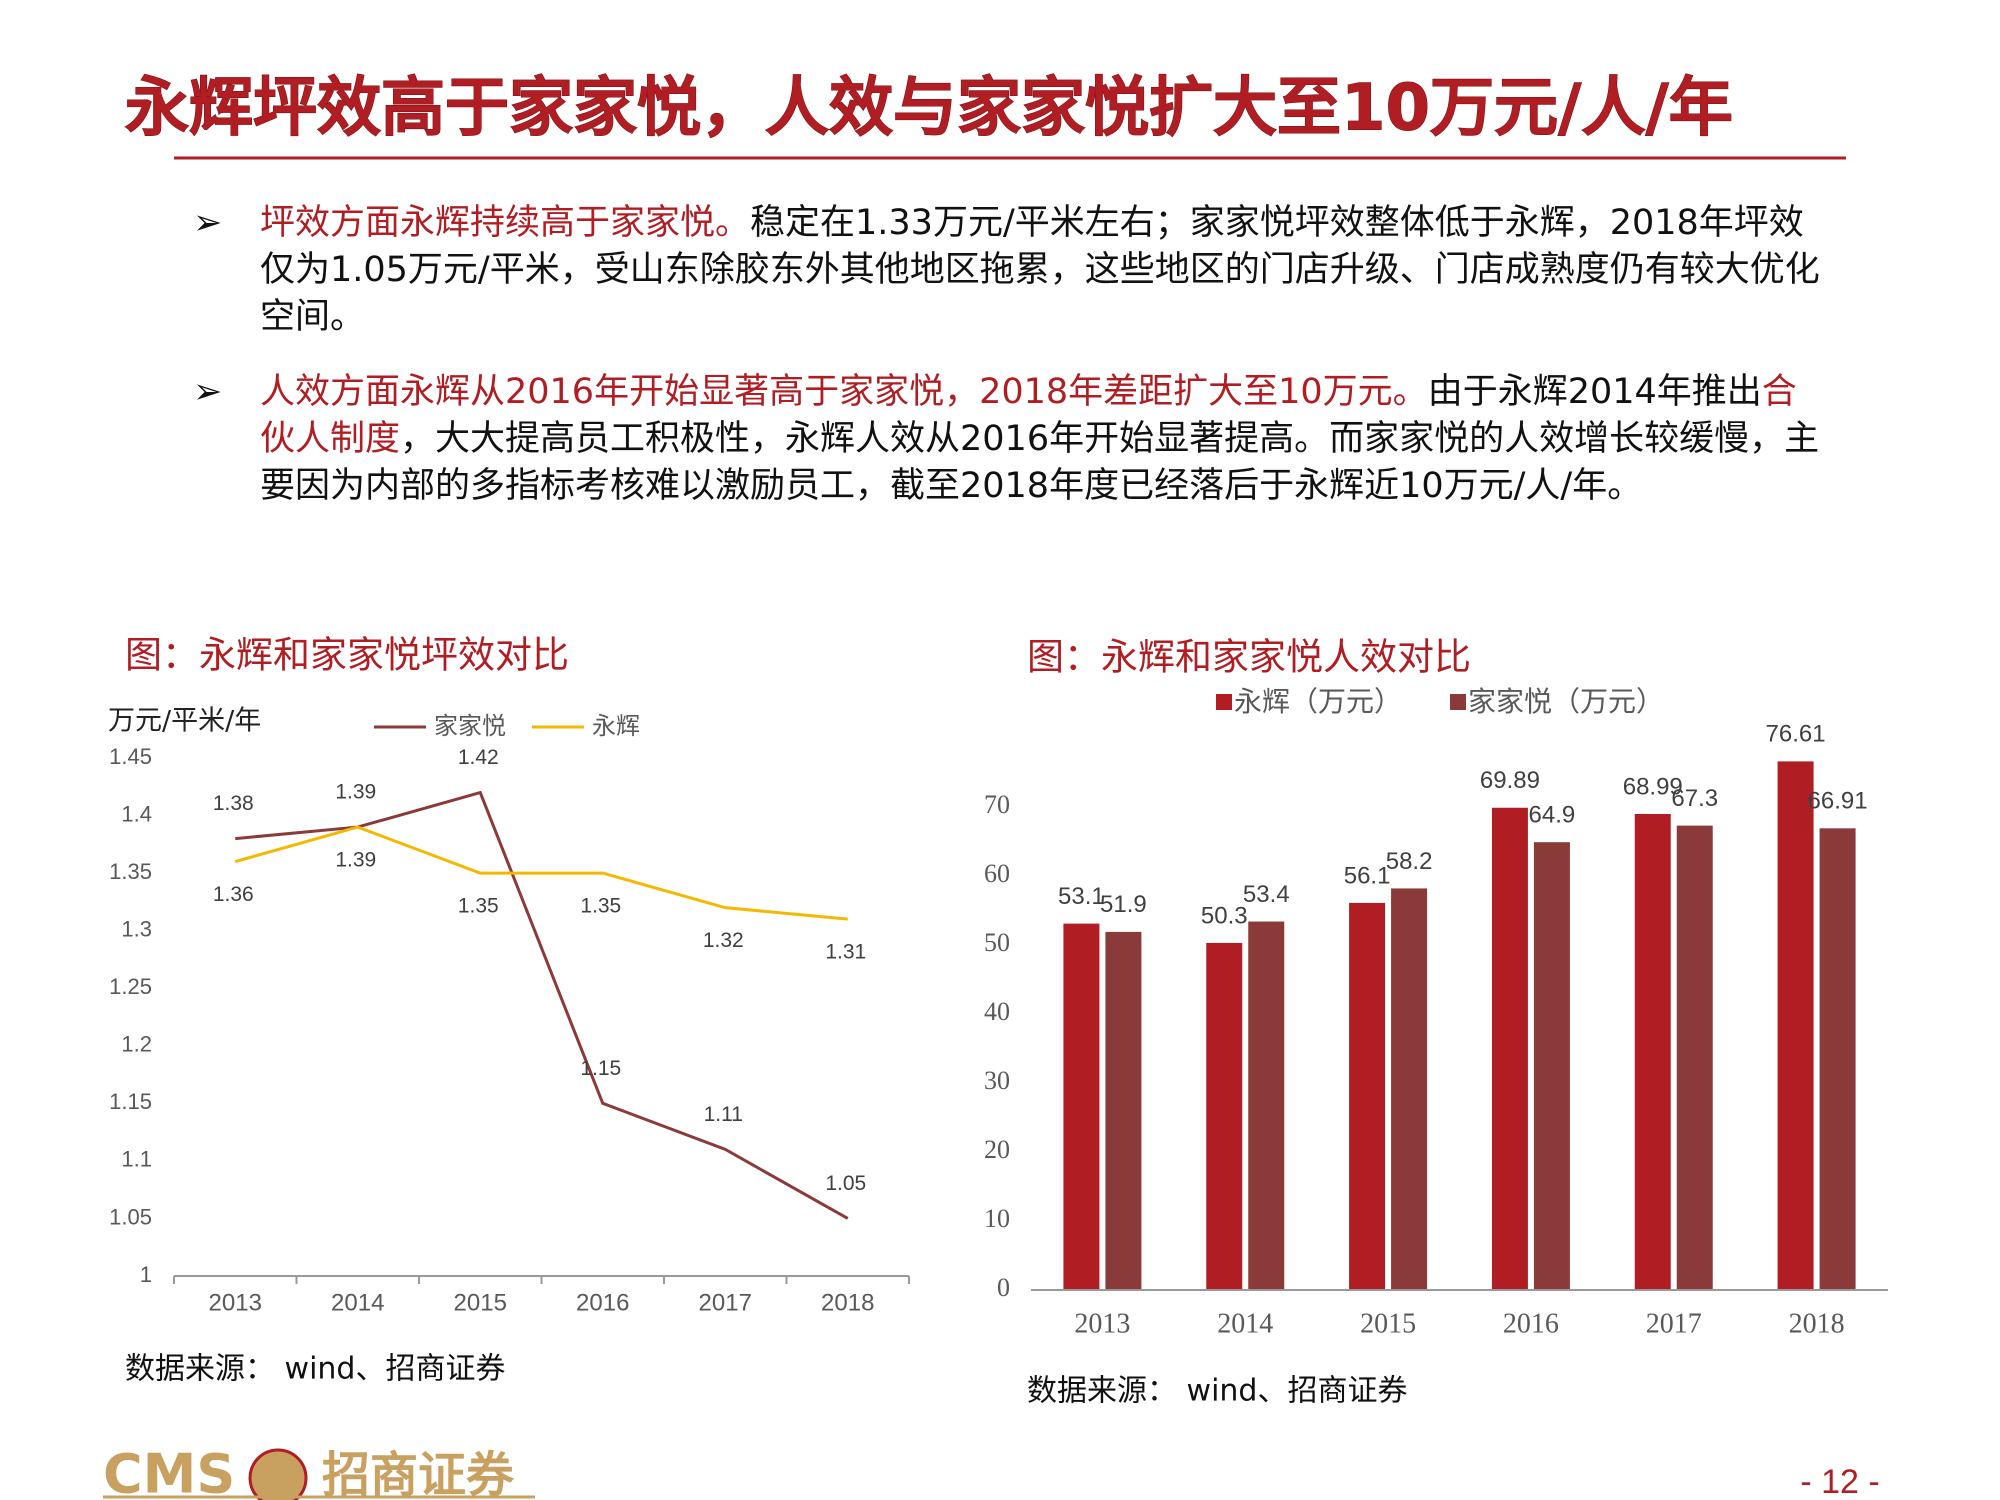 This screenshot has height=1500, width=2000. What do you see at coordinates (723, 940) in the screenshot?
I see `data-label: 1.32` at bounding box center [723, 940].